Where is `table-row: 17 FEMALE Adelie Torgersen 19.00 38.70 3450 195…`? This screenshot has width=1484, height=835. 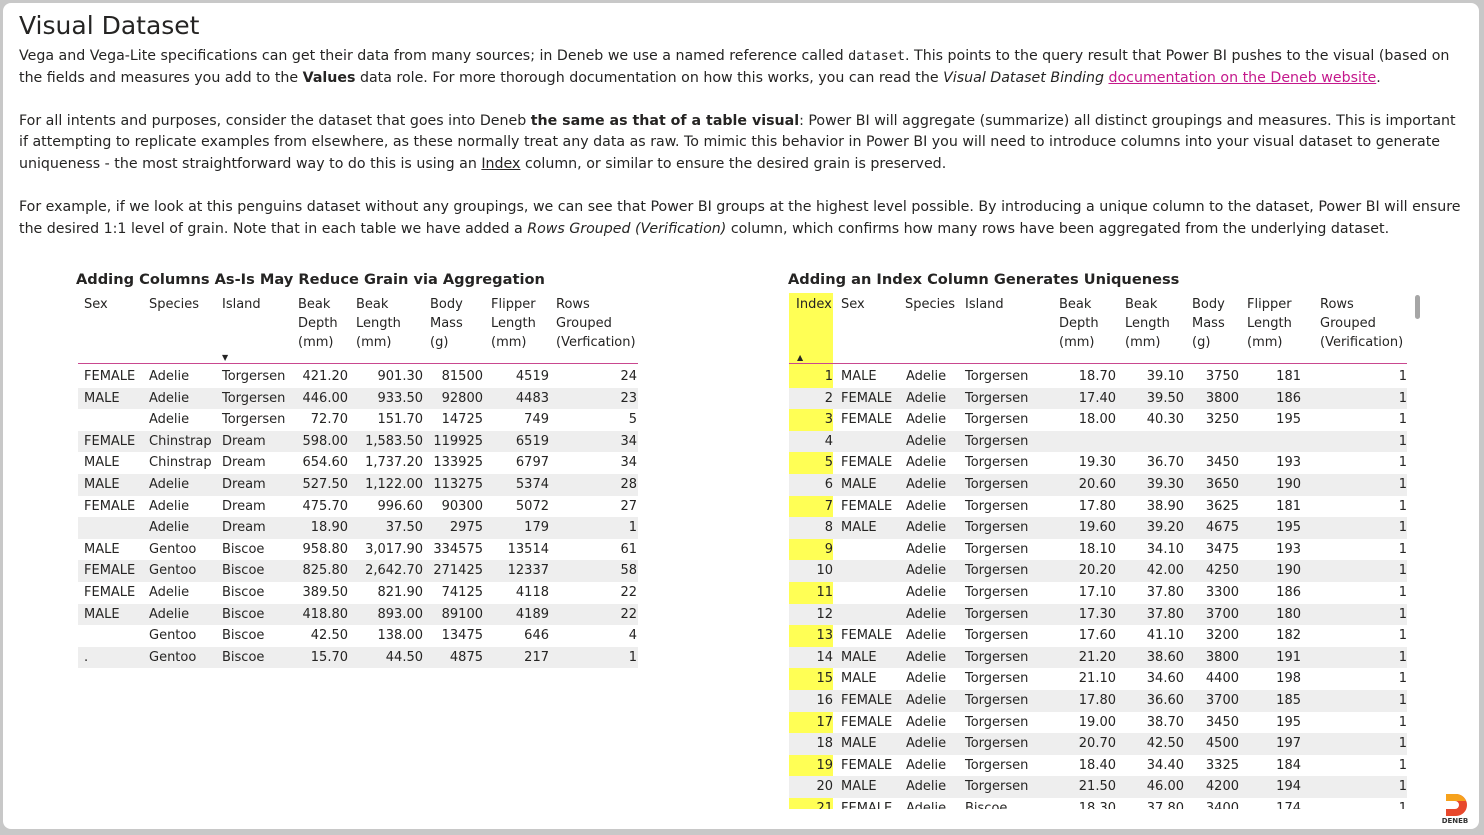 table-row: 17 FEMALE Adelie Torgersen 19.00 38.70 3450 195… is located at coordinates (1098, 723).